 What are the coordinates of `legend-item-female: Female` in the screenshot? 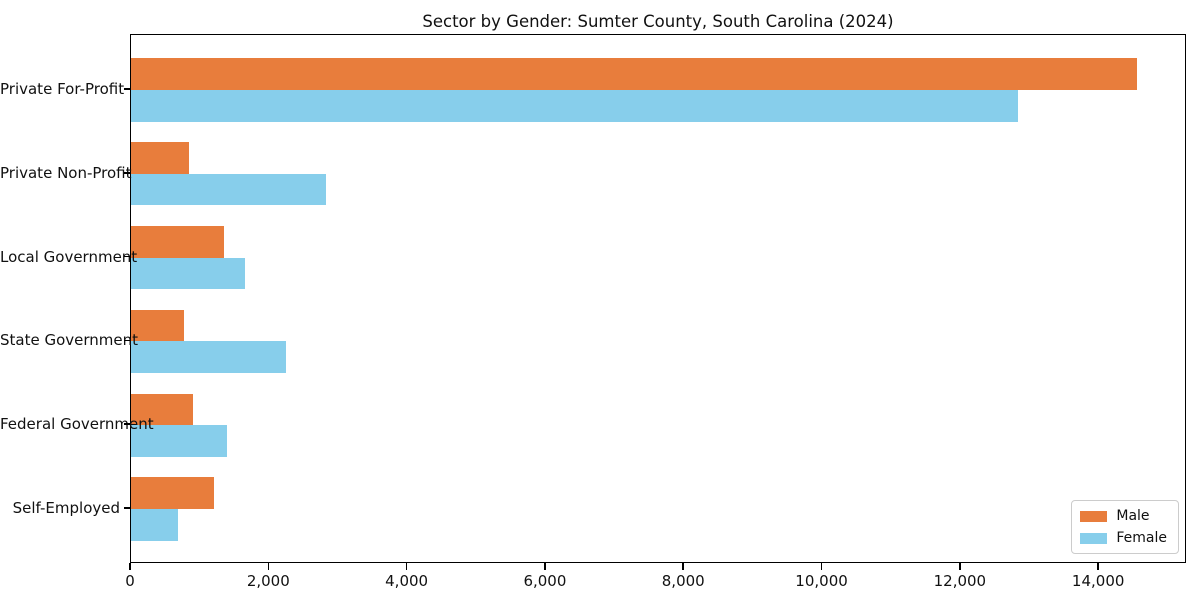 It's located at (1123, 538).